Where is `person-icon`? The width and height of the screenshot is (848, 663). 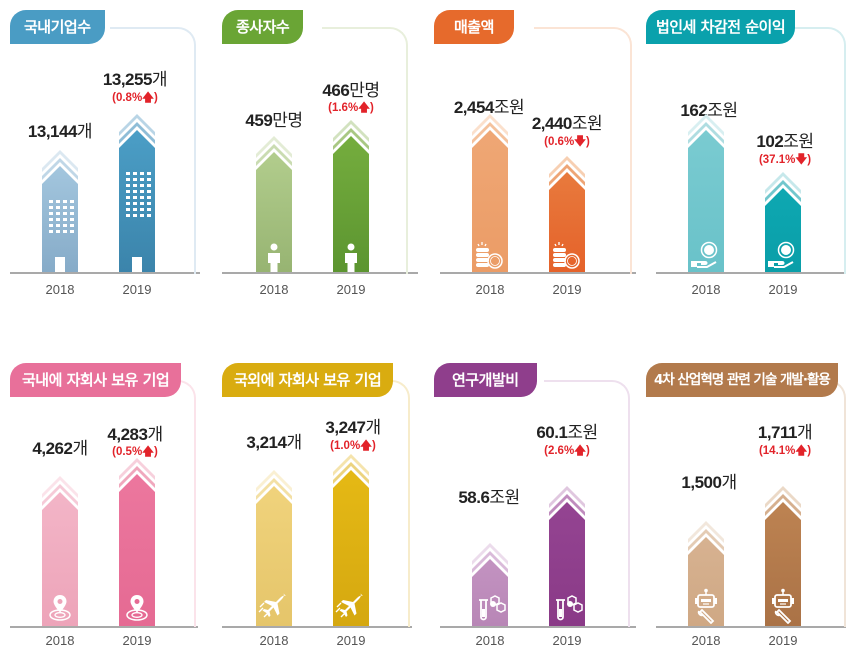 person-icon is located at coordinates (274, 257).